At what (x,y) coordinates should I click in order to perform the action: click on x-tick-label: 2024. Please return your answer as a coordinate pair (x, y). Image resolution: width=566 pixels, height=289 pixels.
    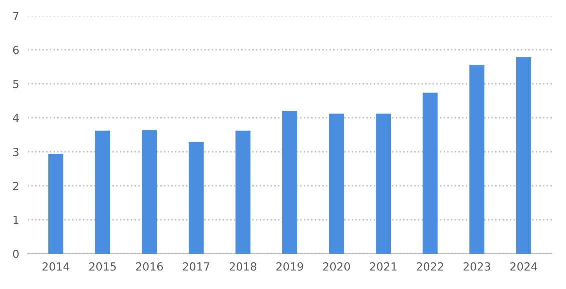
    Looking at the image, I should click on (524, 266).